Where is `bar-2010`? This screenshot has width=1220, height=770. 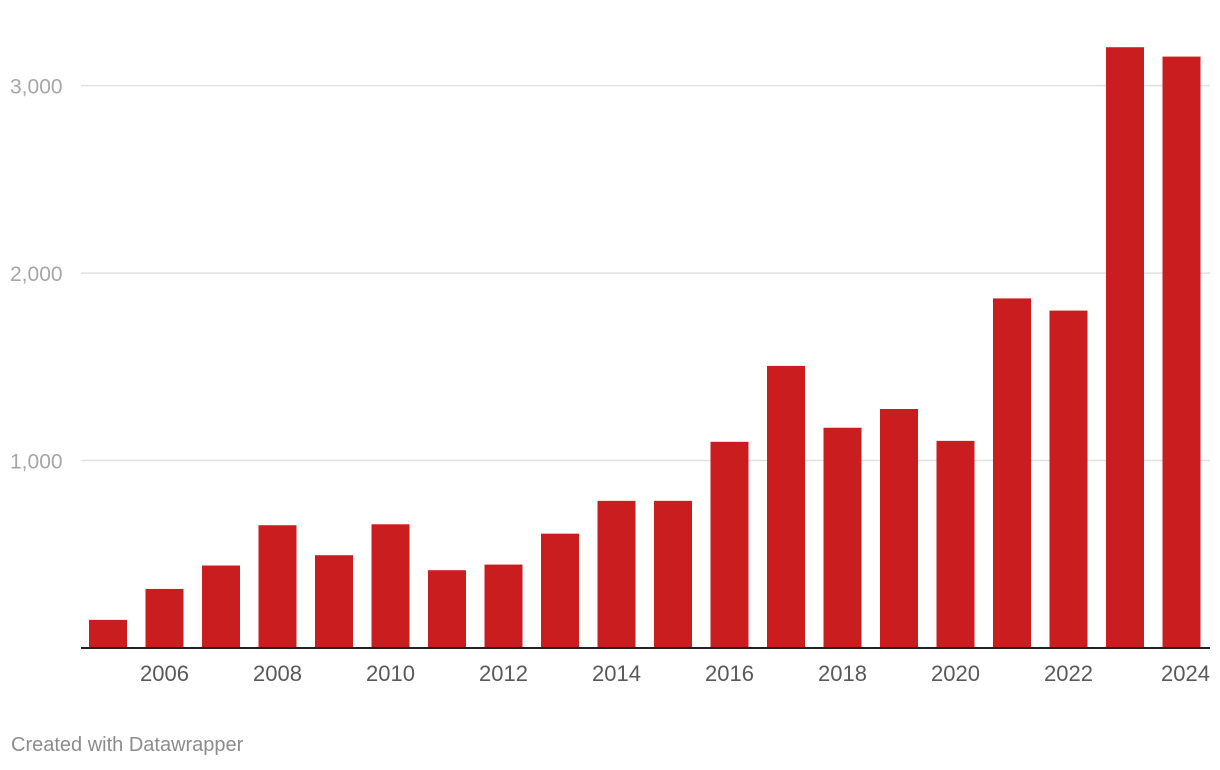 bar-2010 is located at coordinates (390, 586).